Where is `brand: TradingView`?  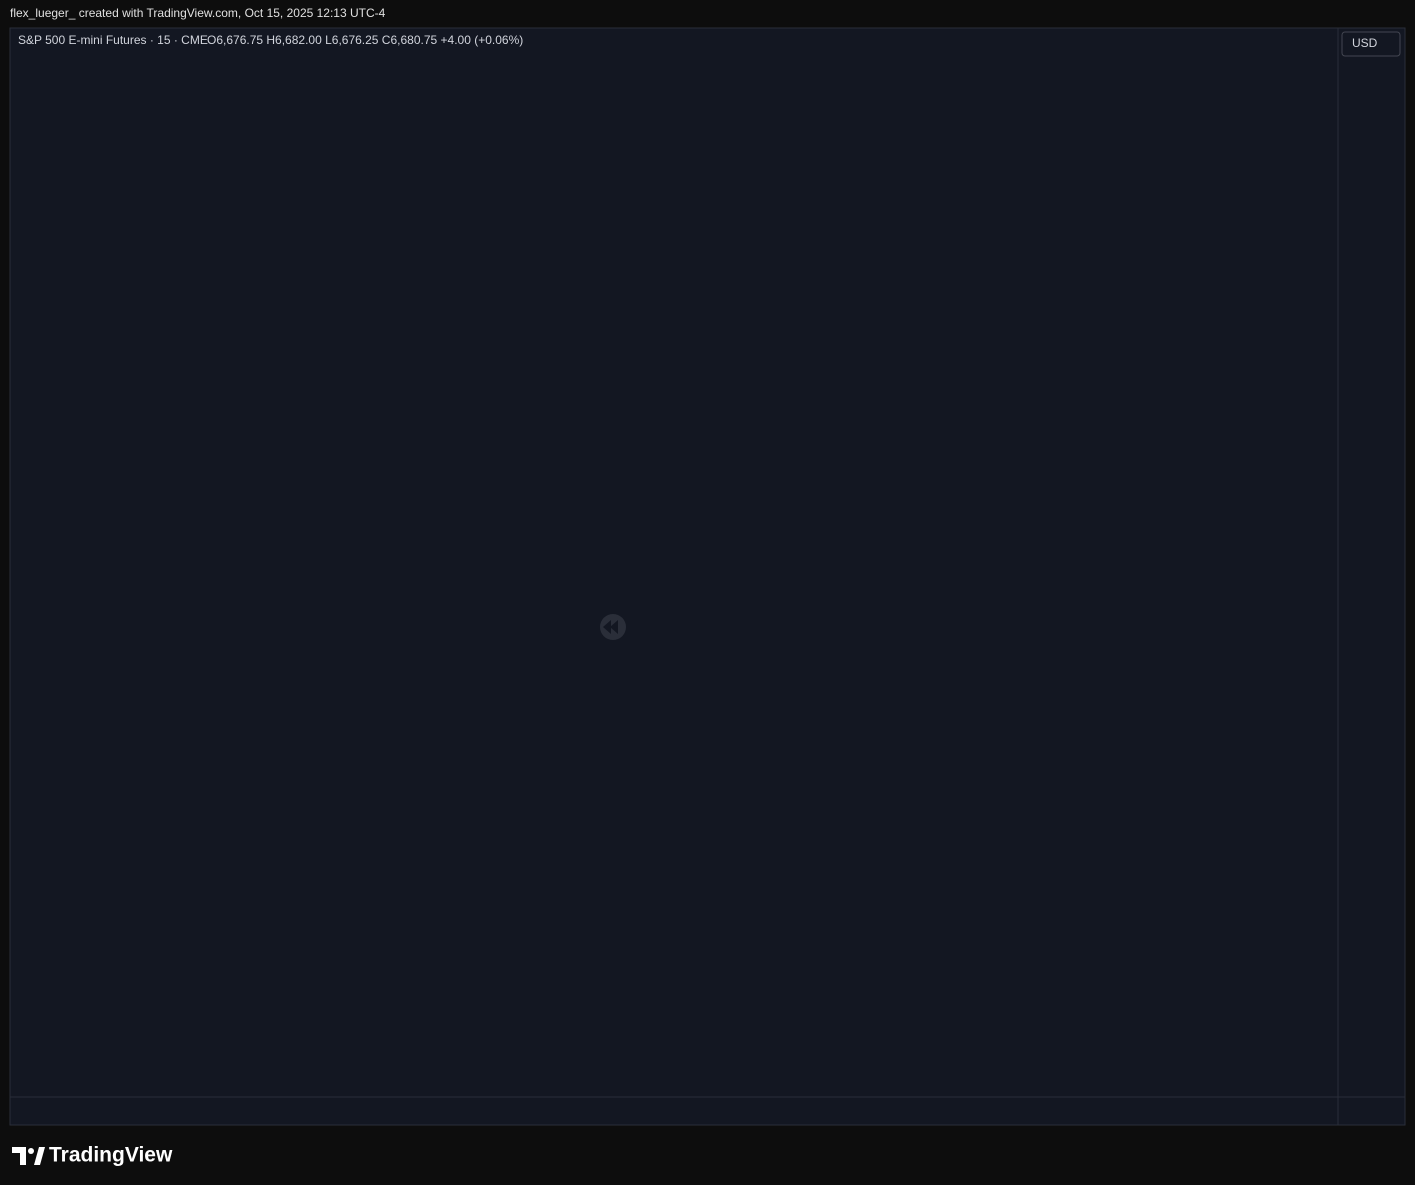
brand: TradingView is located at coordinates (111, 1155).